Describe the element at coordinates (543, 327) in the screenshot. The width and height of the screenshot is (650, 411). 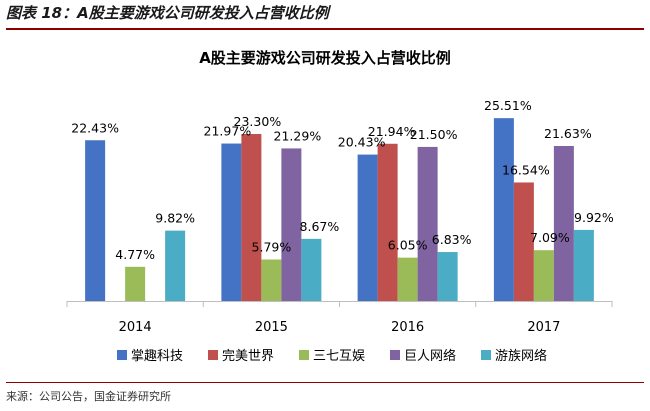
I see `x-tick-label-2017: 2017` at that location.